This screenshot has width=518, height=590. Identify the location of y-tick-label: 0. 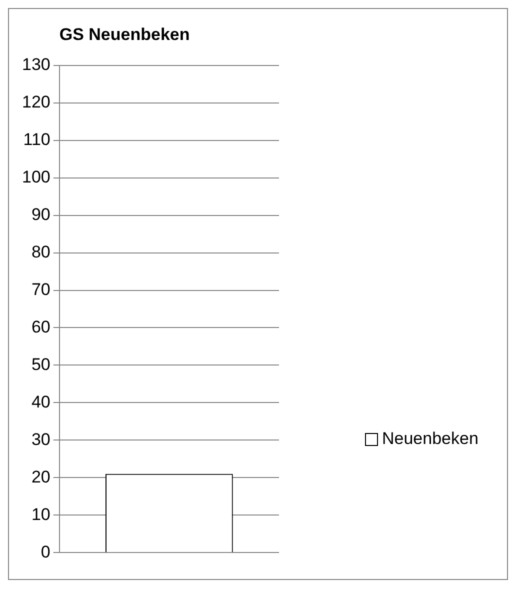
(45, 552).